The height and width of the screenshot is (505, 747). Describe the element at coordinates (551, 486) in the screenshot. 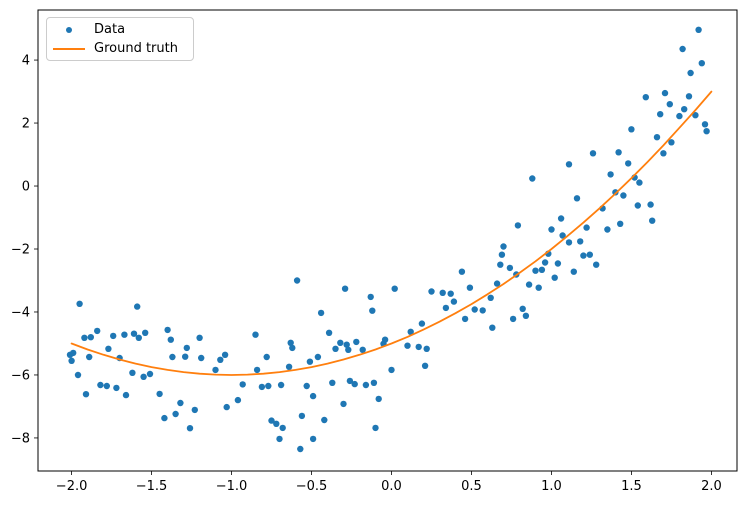

I see `x-tick-label: 1.0` at that location.